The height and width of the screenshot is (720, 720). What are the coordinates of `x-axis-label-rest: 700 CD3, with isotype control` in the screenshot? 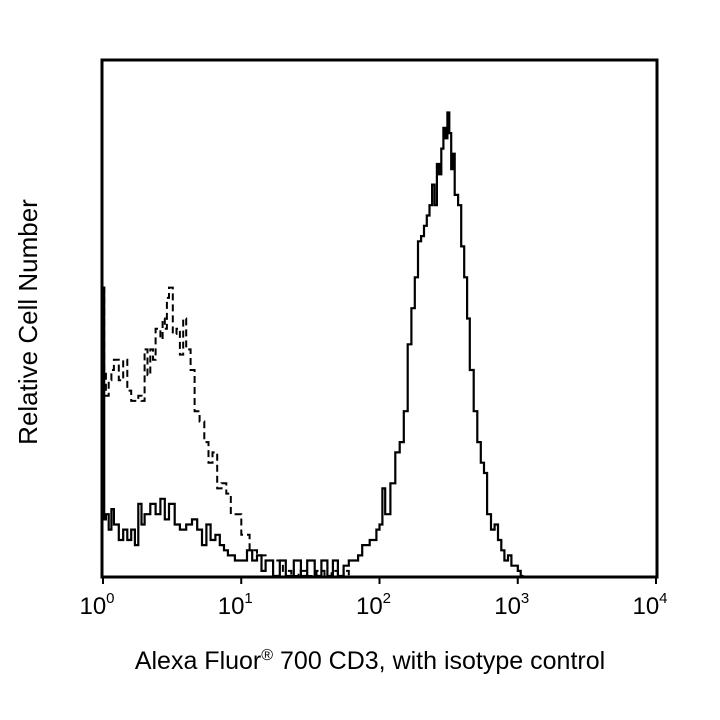 It's located at (439, 661).